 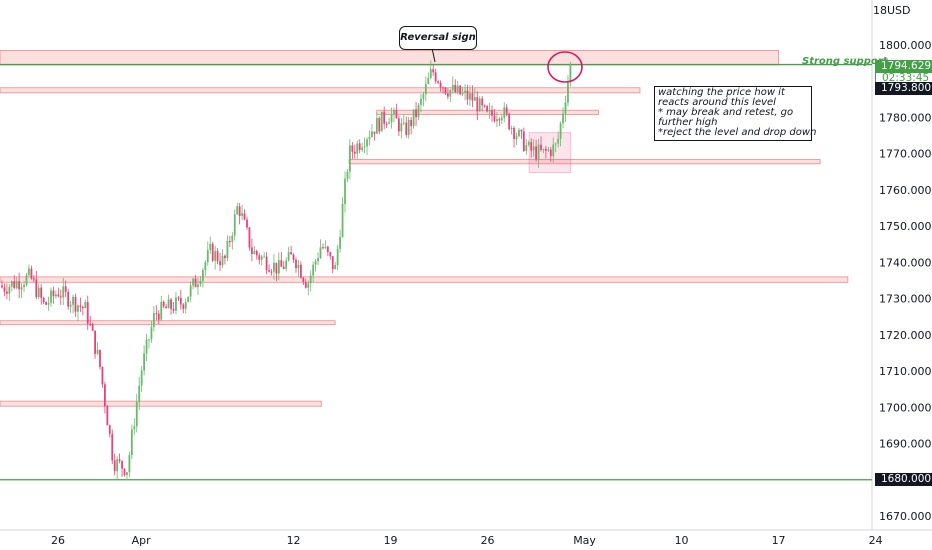 What do you see at coordinates (845, 61) in the screenshot?
I see `strong-support-label: Strong support` at bounding box center [845, 61].